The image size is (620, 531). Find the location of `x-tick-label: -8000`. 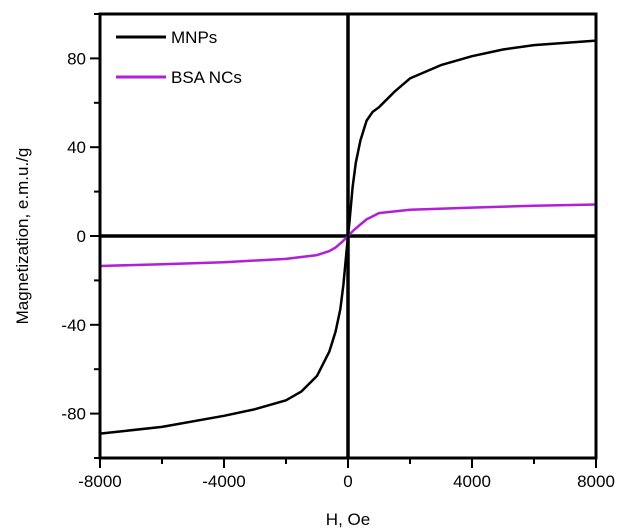

x-tick-label: -8000 is located at coordinates (99, 481).